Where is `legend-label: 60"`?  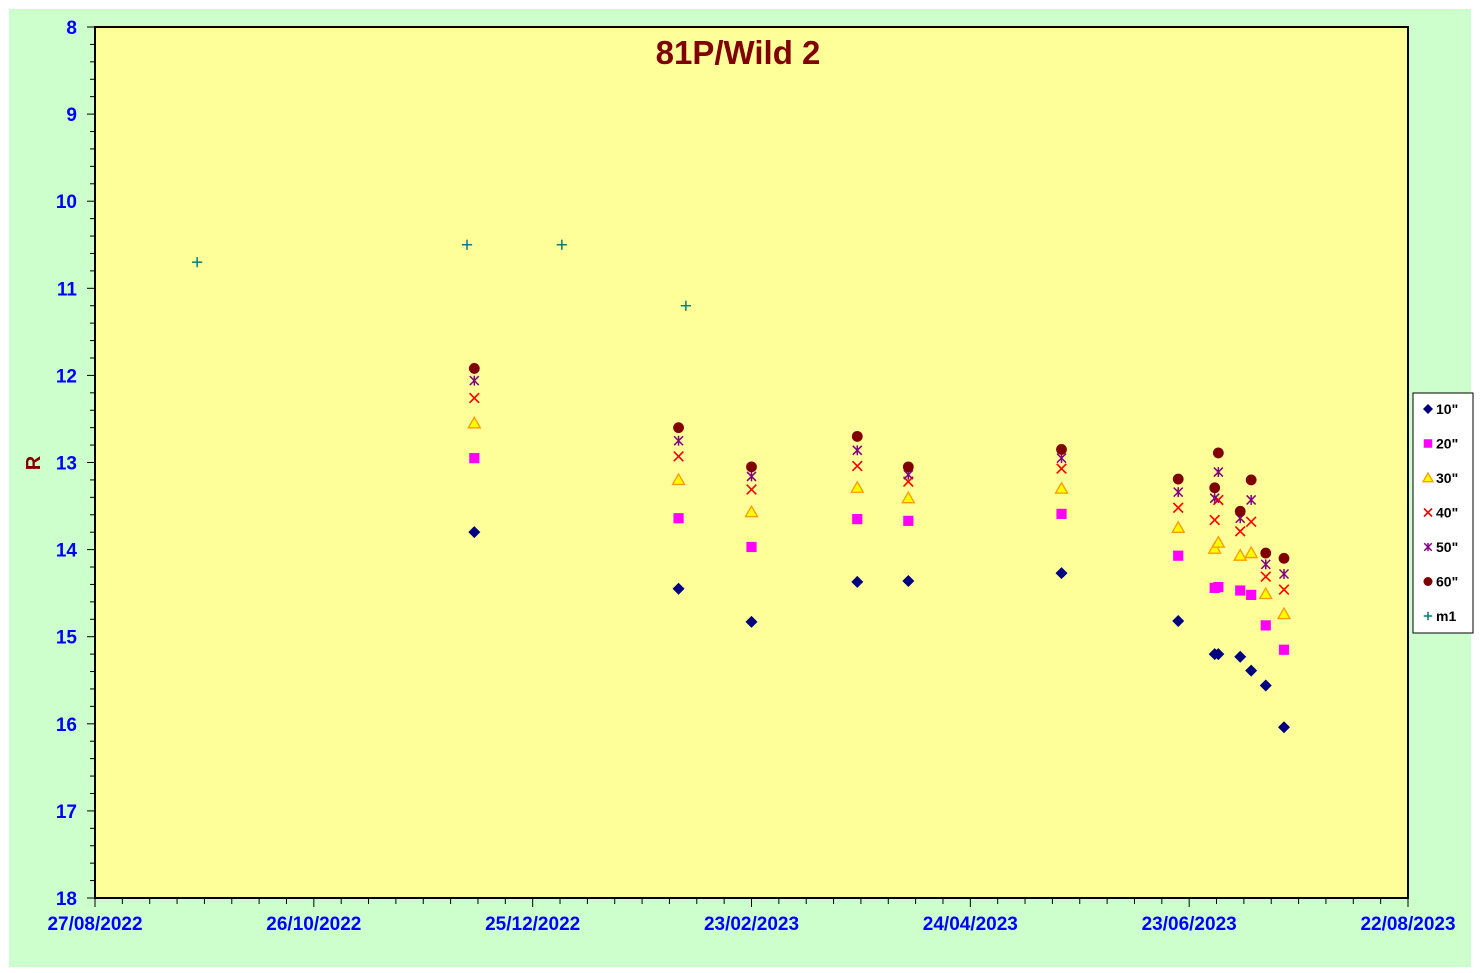
legend-label: 60" is located at coordinates (1447, 582).